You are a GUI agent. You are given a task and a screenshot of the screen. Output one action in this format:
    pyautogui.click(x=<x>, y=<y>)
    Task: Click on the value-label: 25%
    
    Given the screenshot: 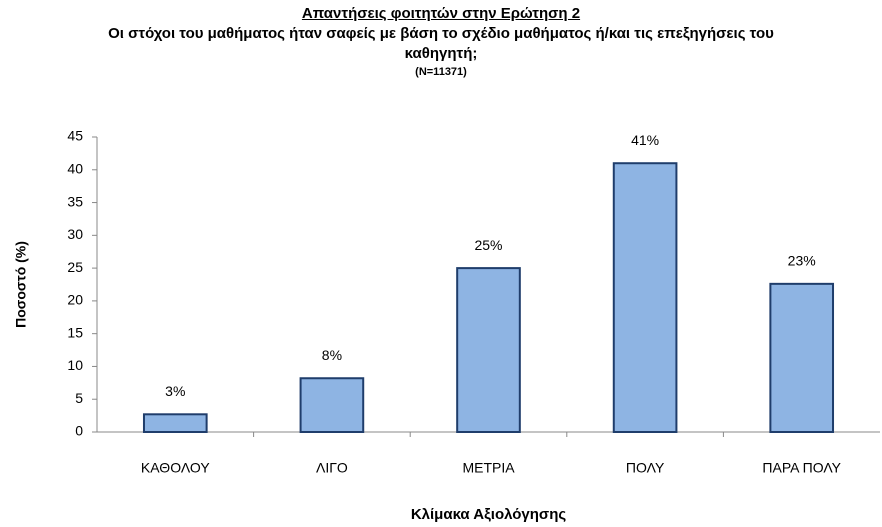 What is the action you would take?
    pyautogui.click(x=488, y=245)
    